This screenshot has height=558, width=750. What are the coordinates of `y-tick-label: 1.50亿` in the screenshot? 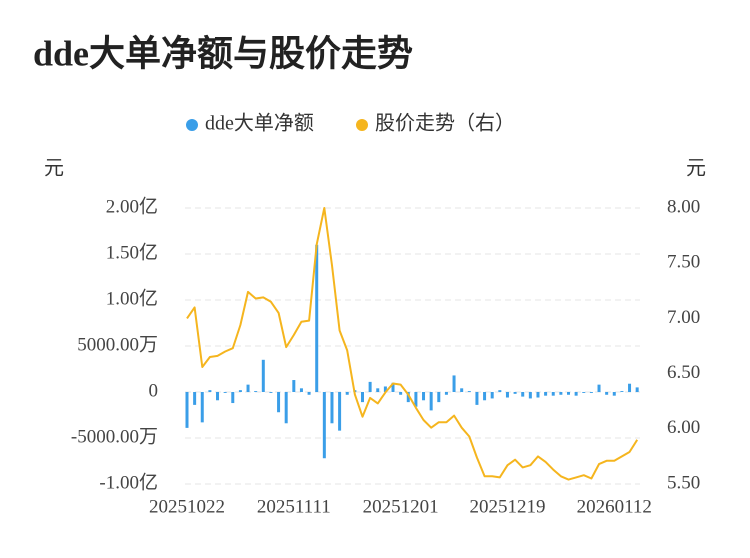 It's located at (132, 252).